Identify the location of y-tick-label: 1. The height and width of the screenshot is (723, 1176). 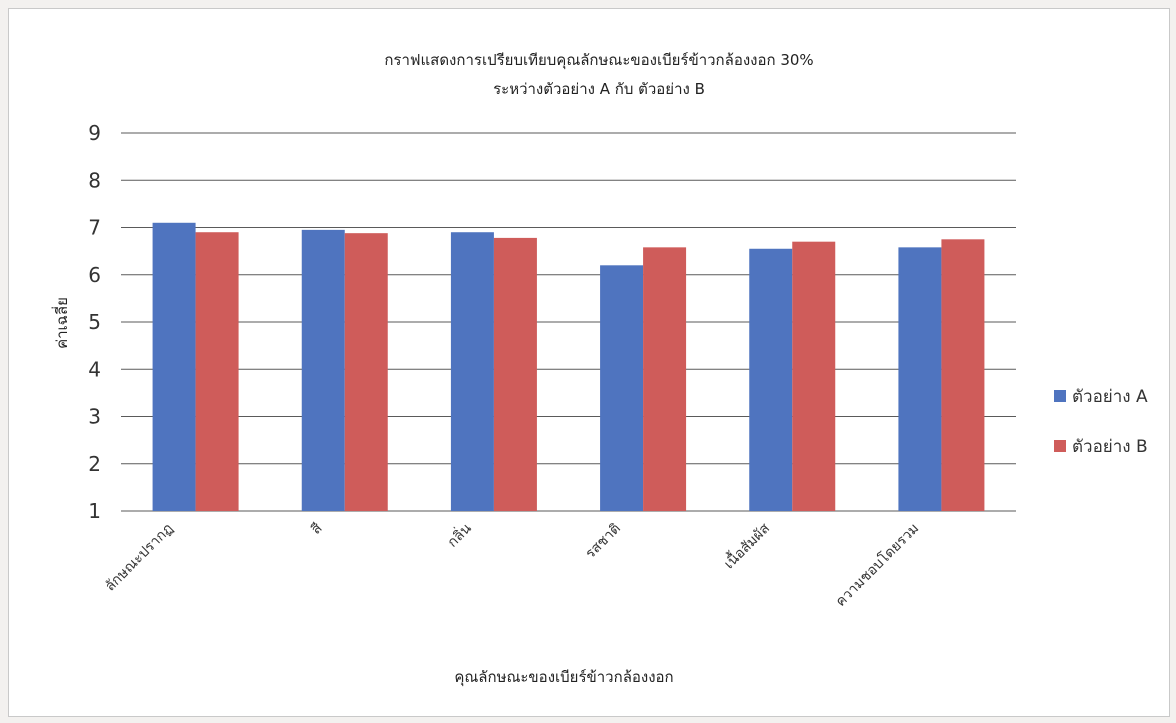
(94, 511).